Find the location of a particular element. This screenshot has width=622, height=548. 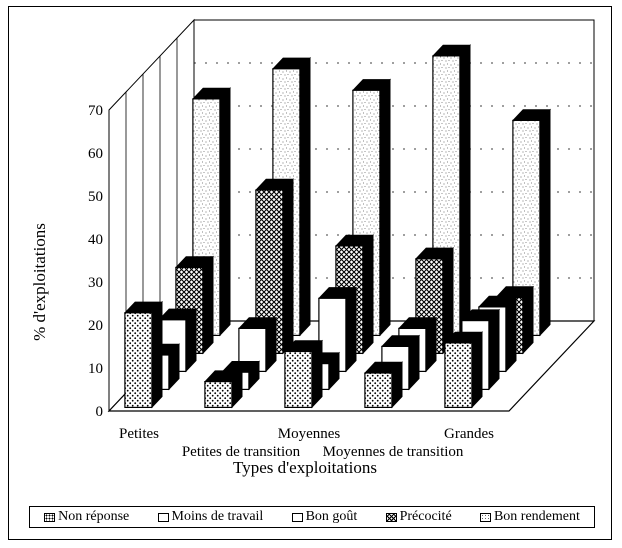

y-tick-label: 20 is located at coordinates (95, 326).